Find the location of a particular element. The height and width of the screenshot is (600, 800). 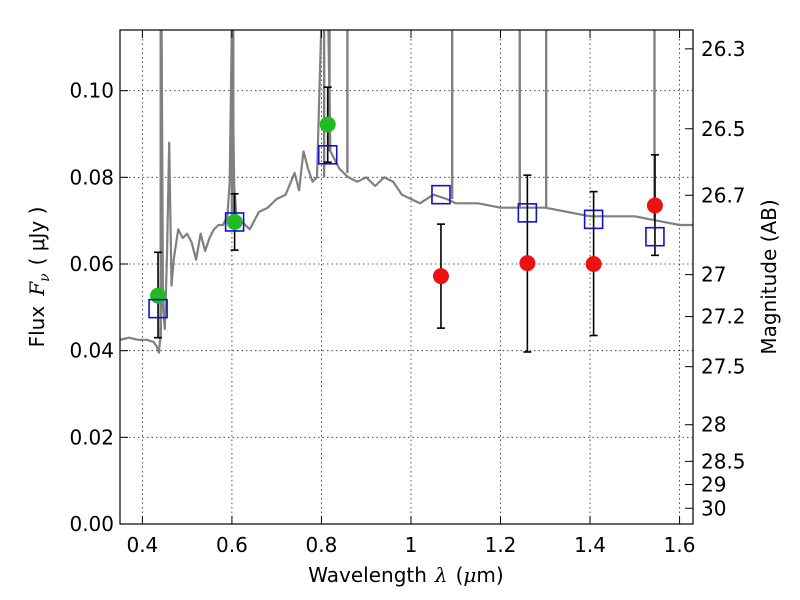

x-tick-label: 0.8 is located at coordinates (322, 545).